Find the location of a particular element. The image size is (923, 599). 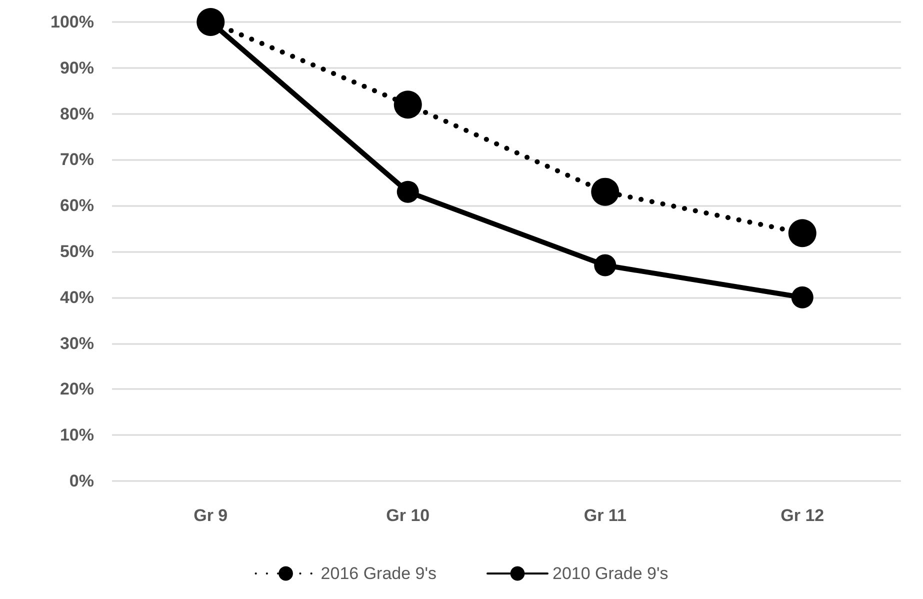

y-tick-label: 30% is located at coordinates (77, 343).